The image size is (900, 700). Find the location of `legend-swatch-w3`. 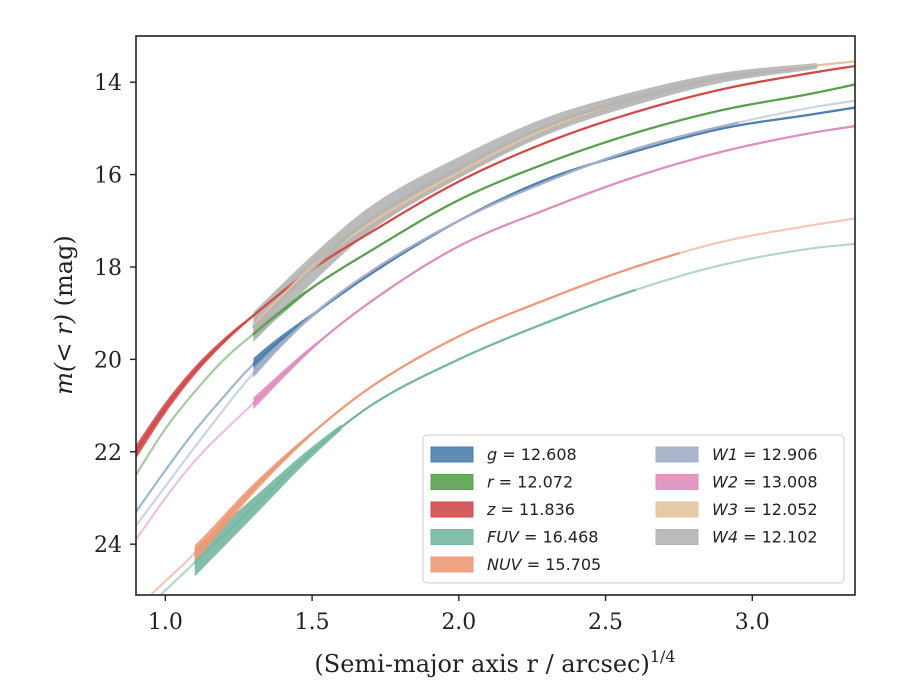

legend-swatch-w3 is located at coordinates (677, 509).